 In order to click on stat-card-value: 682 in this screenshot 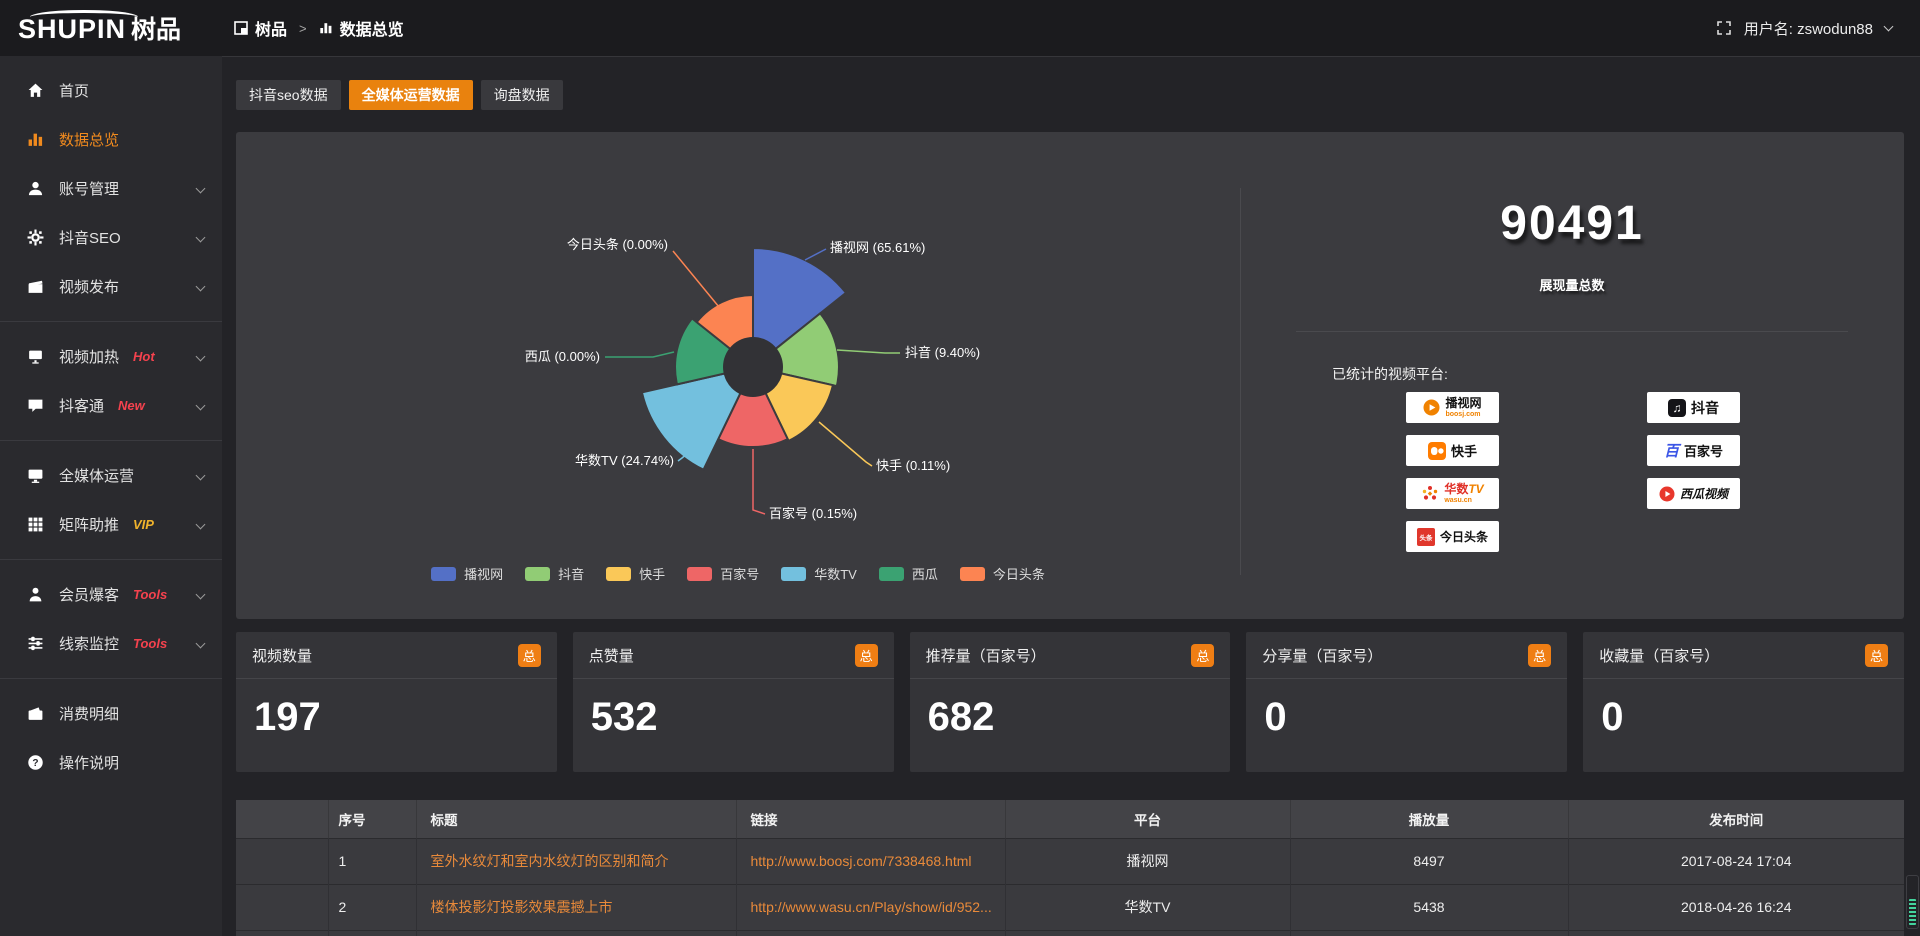, I will do `click(961, 717)`.